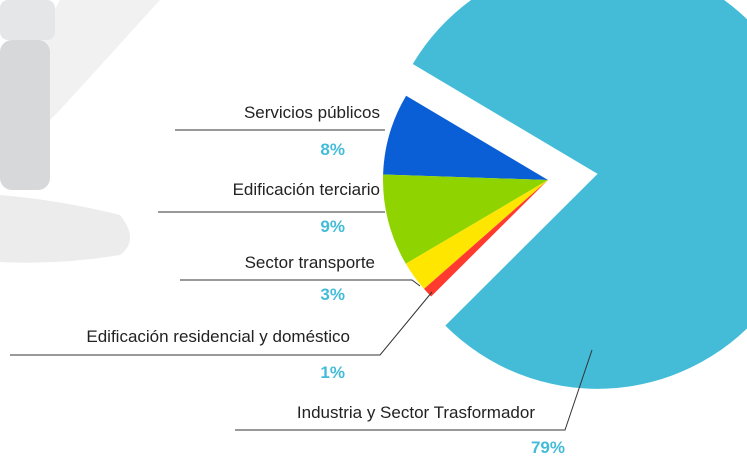 Image resolution: width=747 pixels, height=463 pixels. Describe the element at coordinates (332, 372) in the screenshot. I see `value-label: 1%` at that location.